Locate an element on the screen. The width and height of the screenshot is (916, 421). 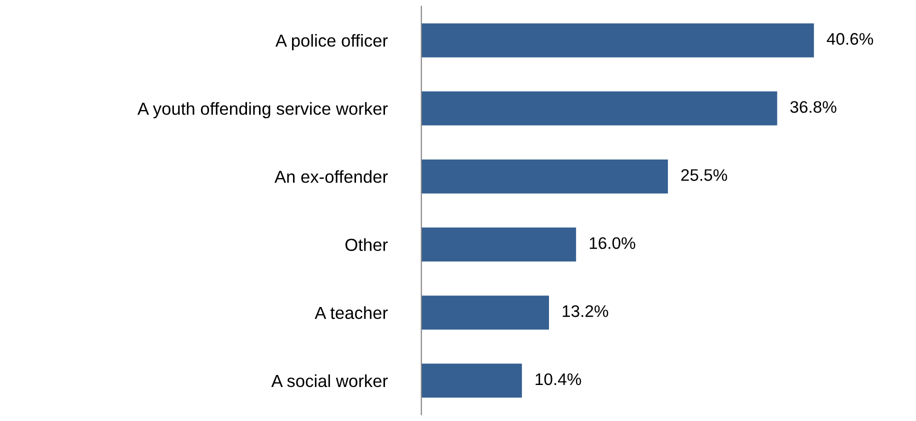
data-label: 36.8% is located at coordinates (813, 107).